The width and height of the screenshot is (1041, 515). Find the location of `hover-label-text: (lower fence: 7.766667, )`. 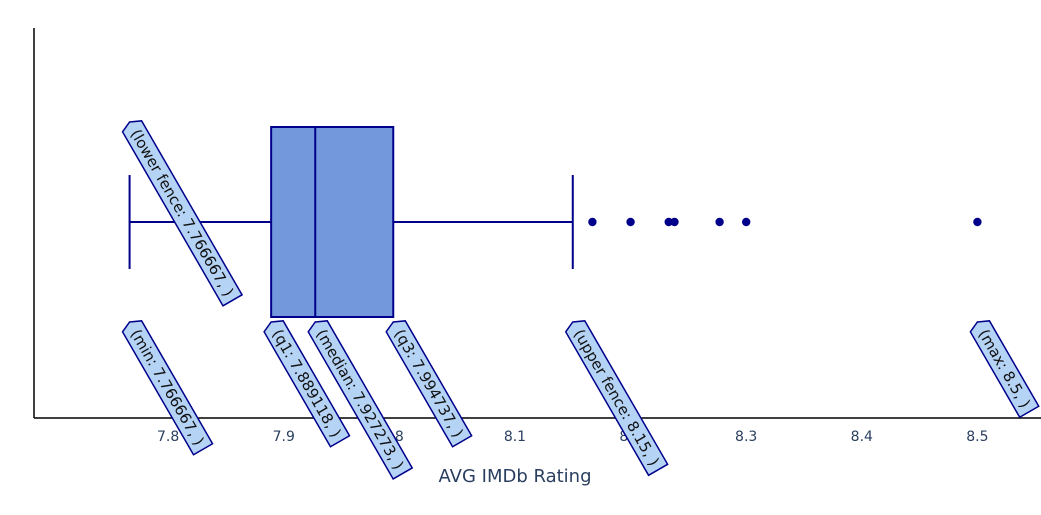

hover-label-text: (lower fence: 7.766667, ) is located at coordinates (182, 212).